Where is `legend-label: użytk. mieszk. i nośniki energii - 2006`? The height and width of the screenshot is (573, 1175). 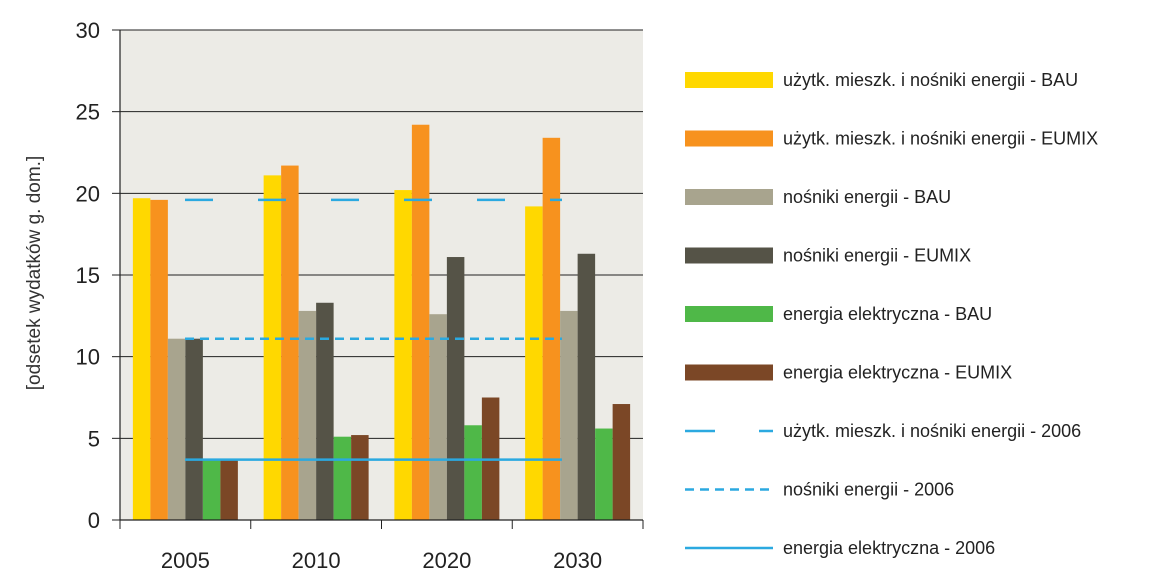
legend-label: użytk. mieszk. i nośniki energii - 2006 is located at coordinates (932, 431).